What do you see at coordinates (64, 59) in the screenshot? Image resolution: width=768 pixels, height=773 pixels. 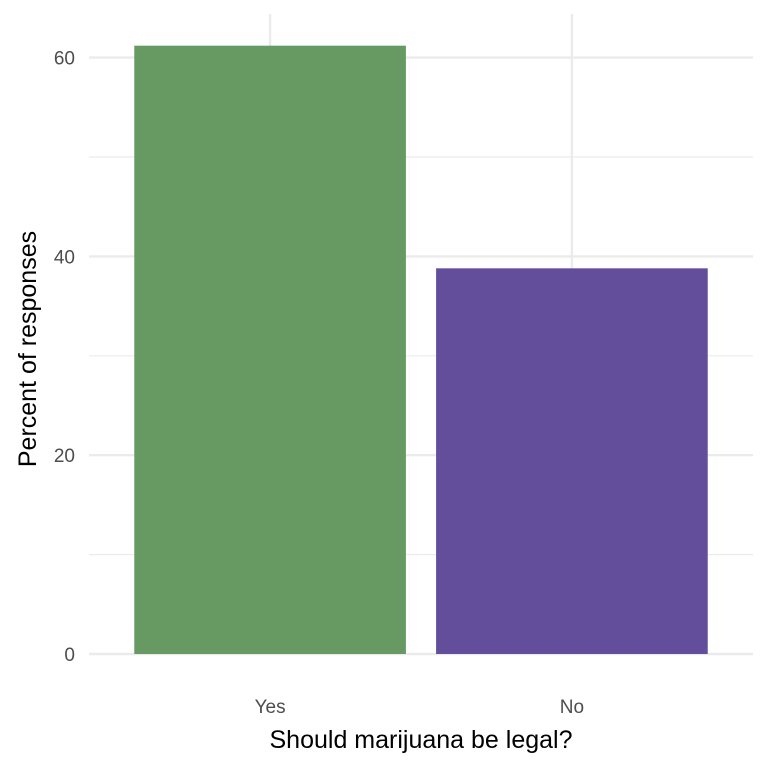 I see `y-tick-label: 60` at bounding box center [64, 59].